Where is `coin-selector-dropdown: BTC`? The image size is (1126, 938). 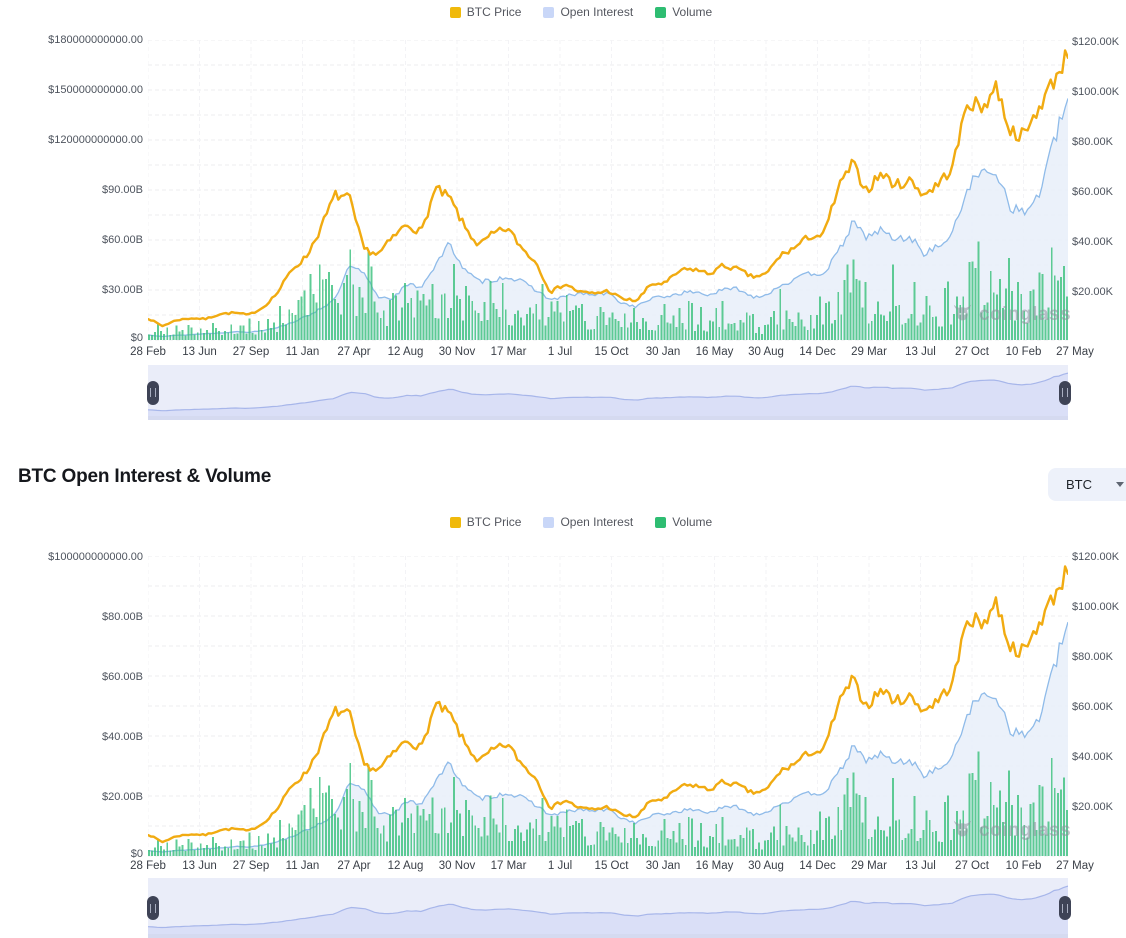
coin-selector-dropdown: BTC is located at coordinates (1087, 484).